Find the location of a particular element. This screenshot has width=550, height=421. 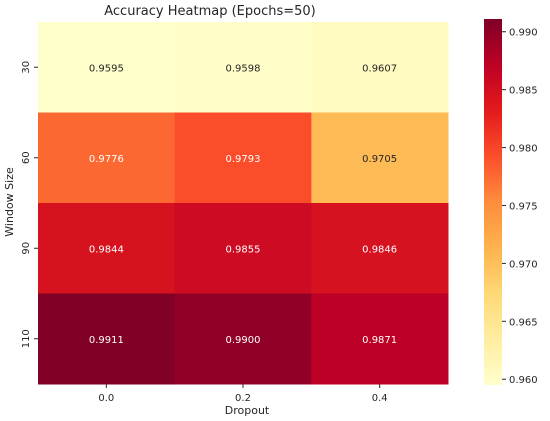

x-tick-label: 0.0 is located at coordinates (106, 398).